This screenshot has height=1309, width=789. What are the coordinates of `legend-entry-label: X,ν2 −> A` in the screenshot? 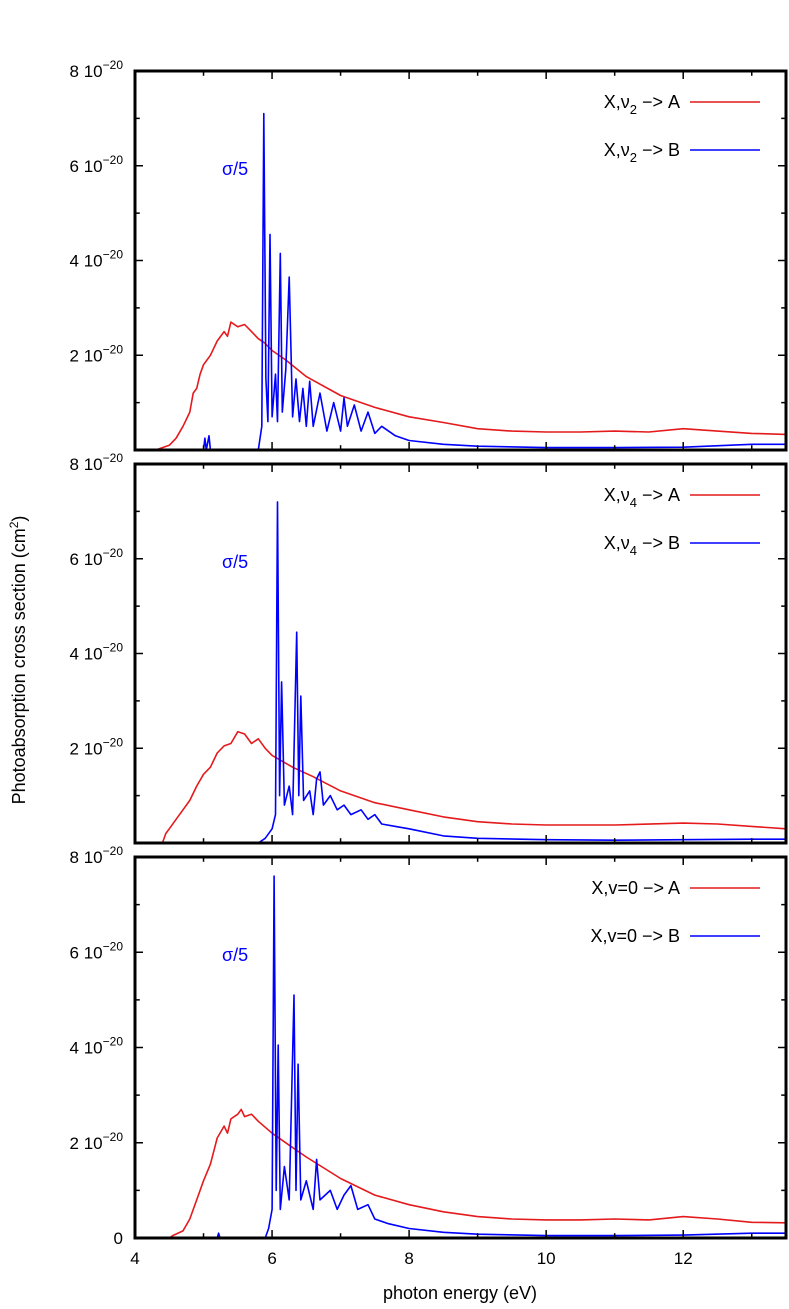 It's located at (642, 104).